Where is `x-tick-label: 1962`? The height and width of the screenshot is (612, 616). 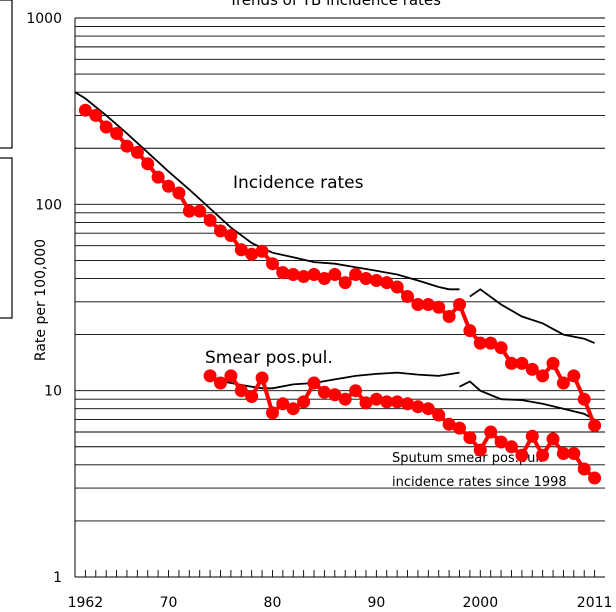
x-tick-label: 1962 is located at coordinates (86, 603).